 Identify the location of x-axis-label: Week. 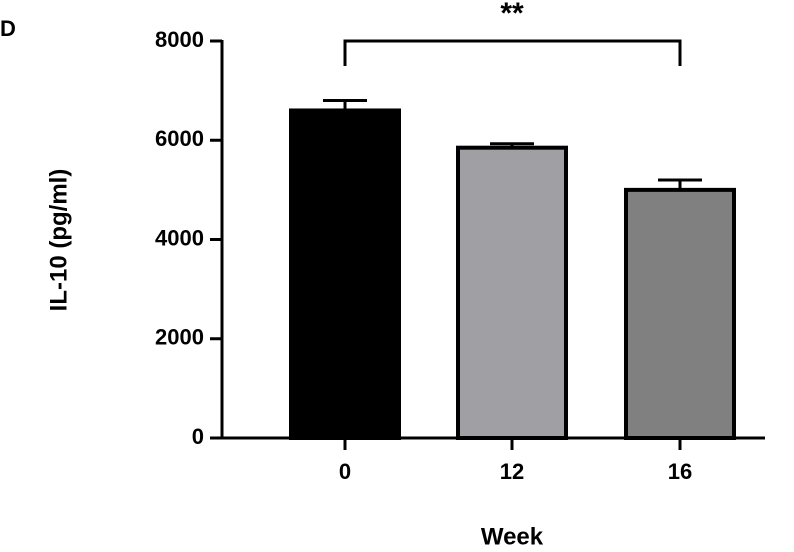
(512, 536).